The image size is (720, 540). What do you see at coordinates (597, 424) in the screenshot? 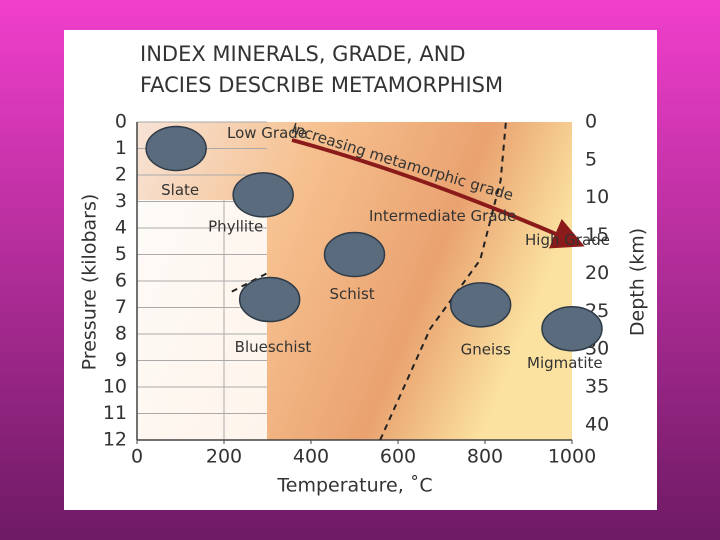
I see `y2-tick-label: 40` at bounding box center [597, 424].